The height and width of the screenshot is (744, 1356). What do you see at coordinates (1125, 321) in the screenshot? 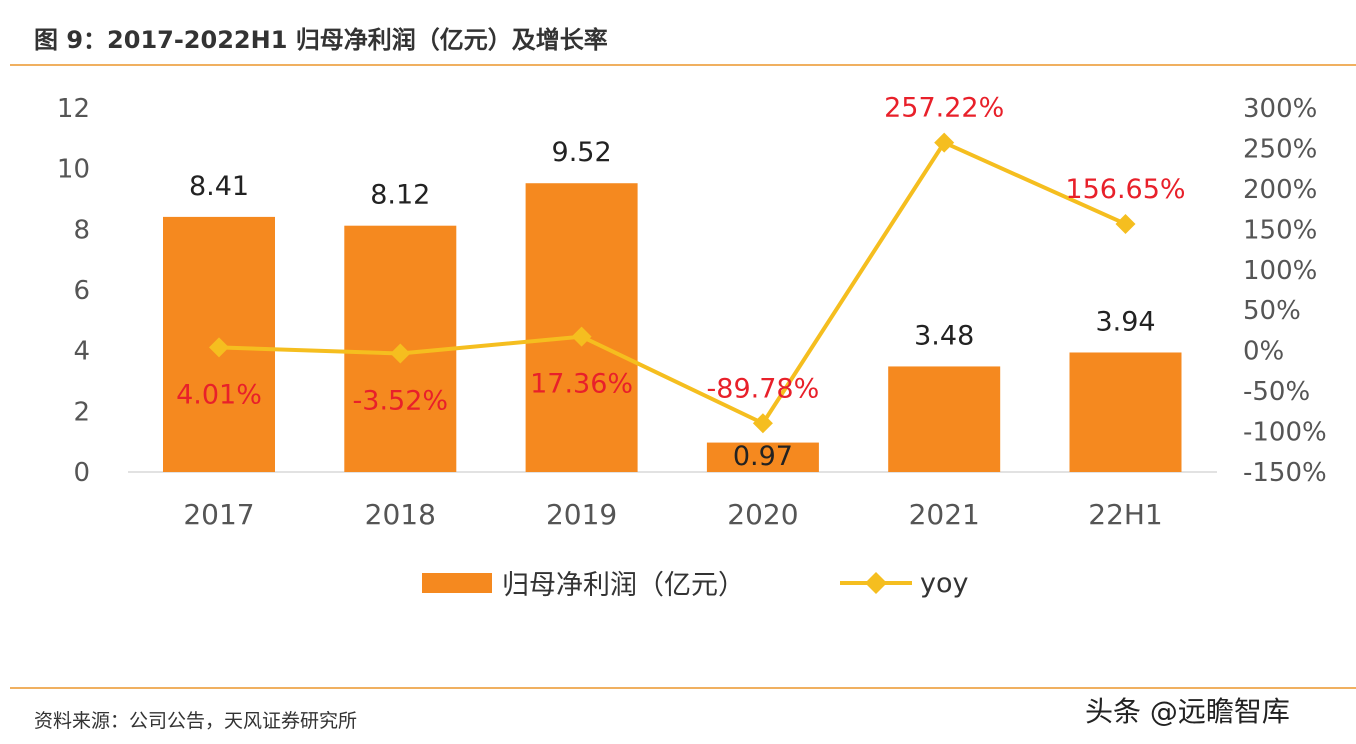
I see `bar-value-label: 3.94` at bounding box center [1125, 321].